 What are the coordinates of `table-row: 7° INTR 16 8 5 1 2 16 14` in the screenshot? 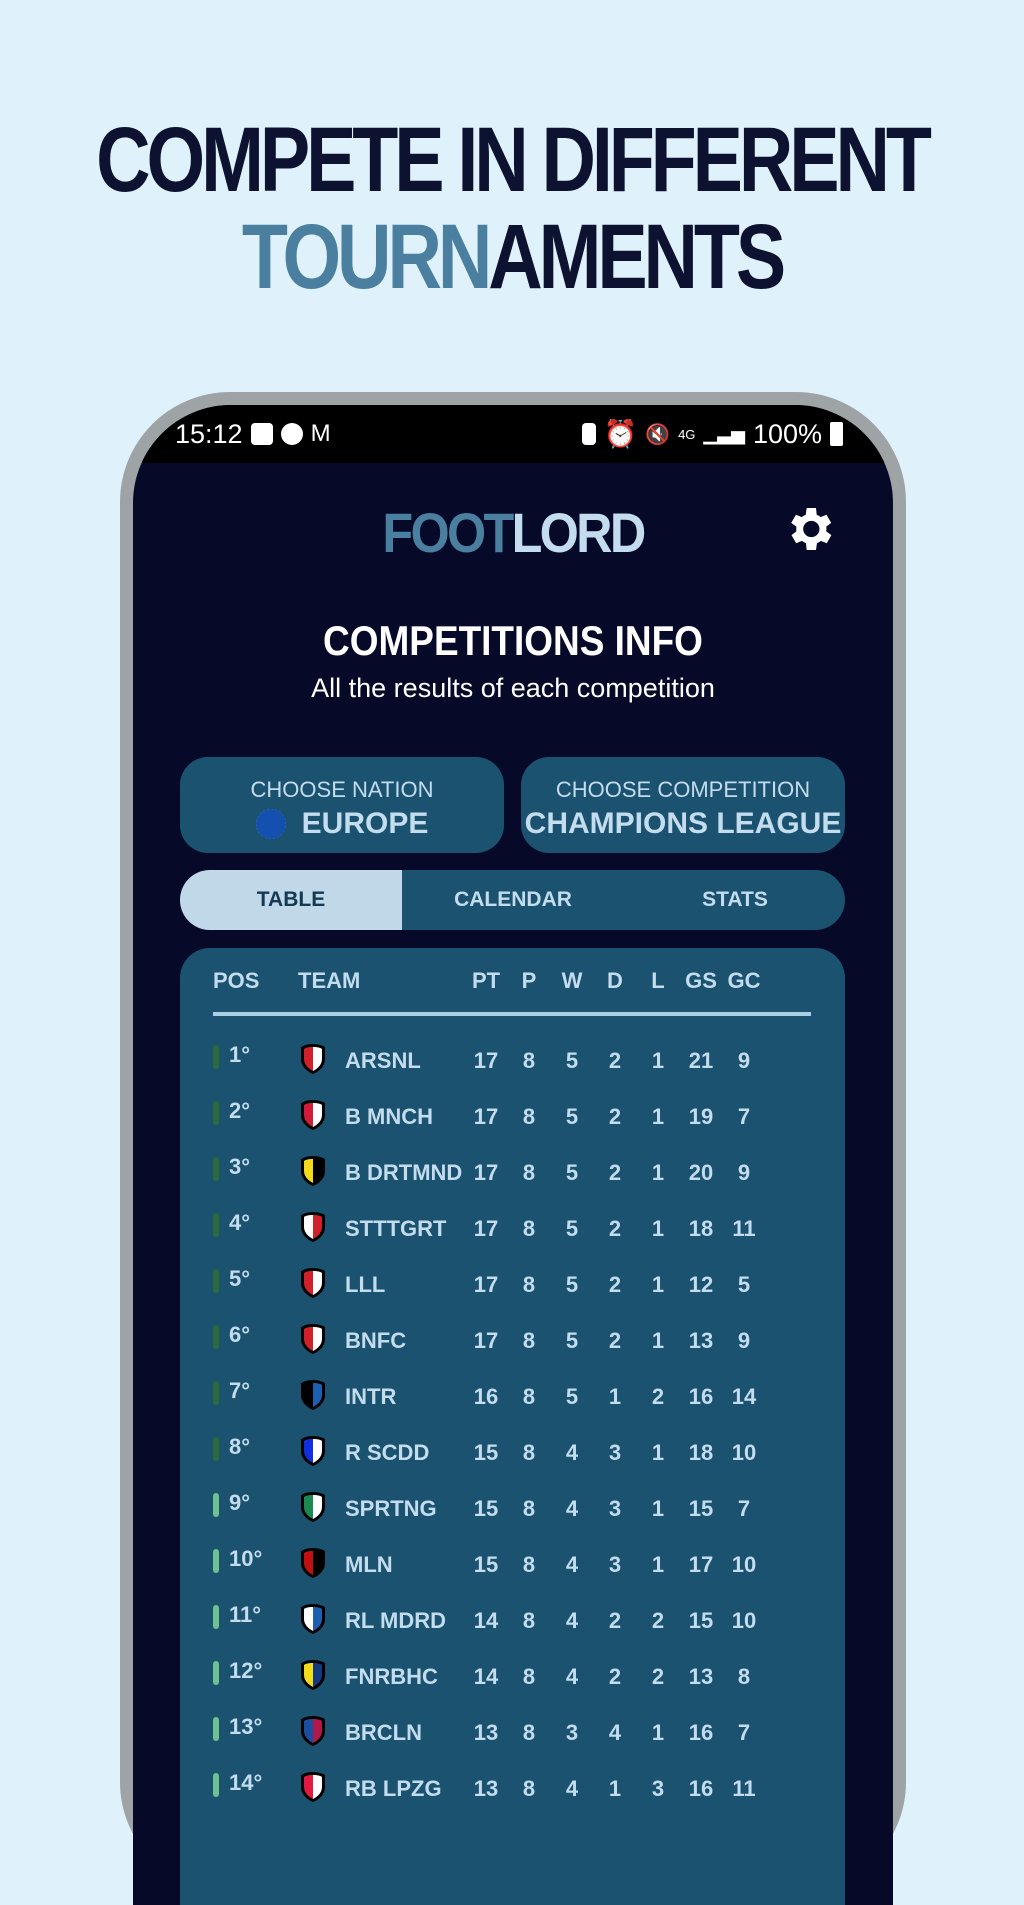 It's located at (512, 1396).